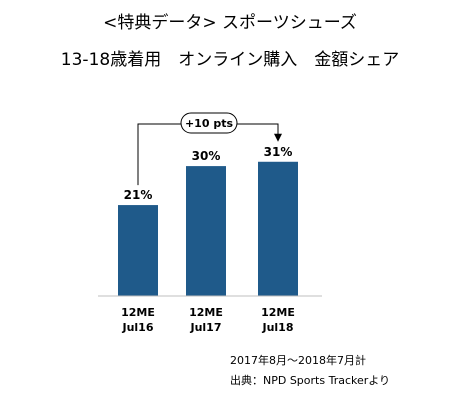  I want to click on period-note: 2017年8月～2018年7月計, so click(298, 360).